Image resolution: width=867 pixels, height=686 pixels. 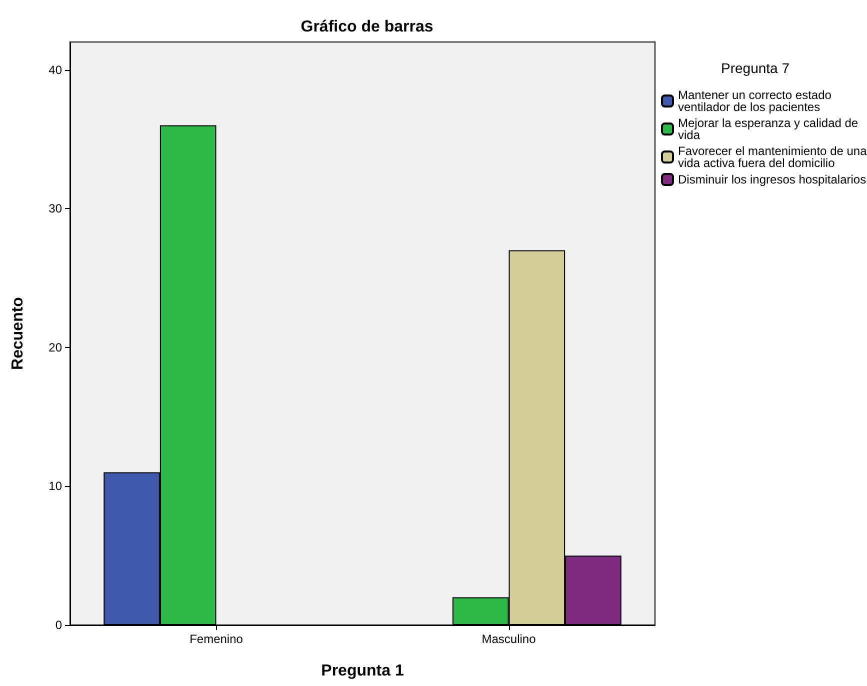 I want to click on x-tick-label: Femenino, so click(x=217, y=639).